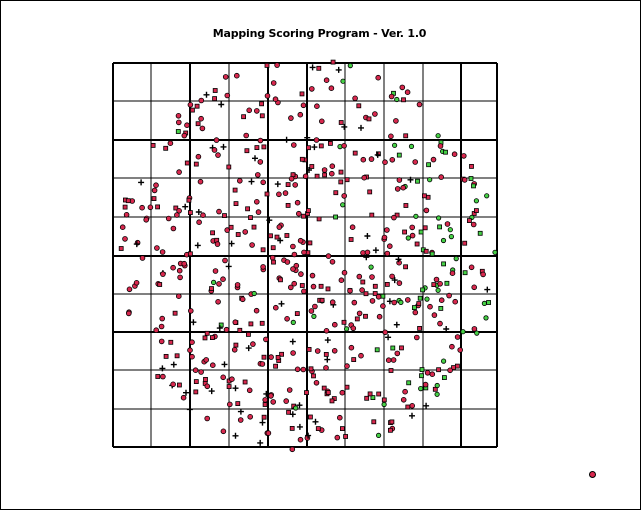  What do you see at coordinates (592, 474) in the screenshot?
I see `status-indicator` at bounding box center [592, 474].